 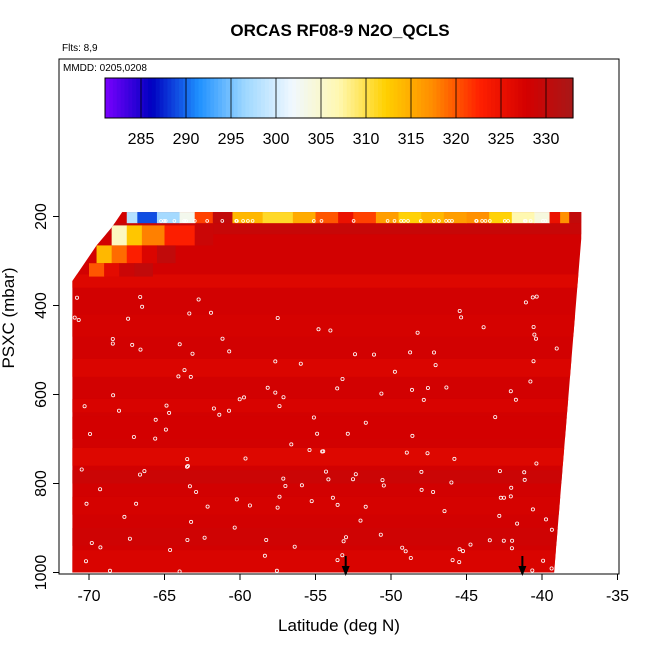 What do you see at coordinates (88, 596) in the screenshot?
I see `x-tick-label: -70` at bounding box center [88, 596].